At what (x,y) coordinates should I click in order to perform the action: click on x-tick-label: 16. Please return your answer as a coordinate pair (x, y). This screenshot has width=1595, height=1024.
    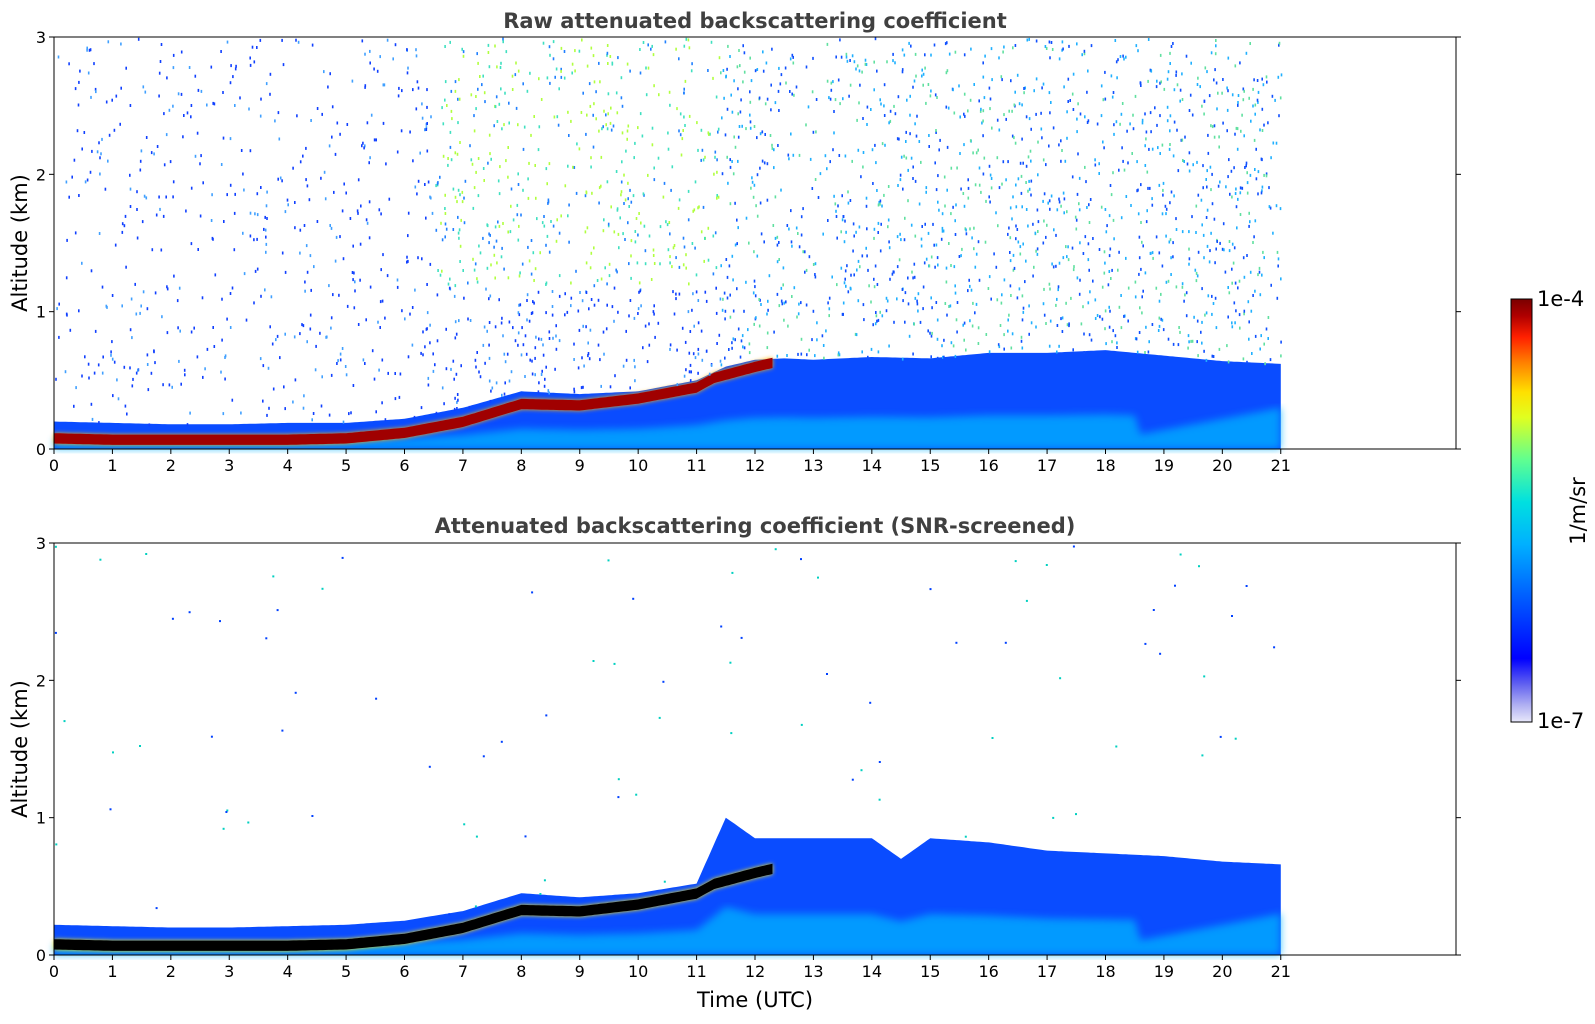
    Looking at the image, I should click on (988, 971).